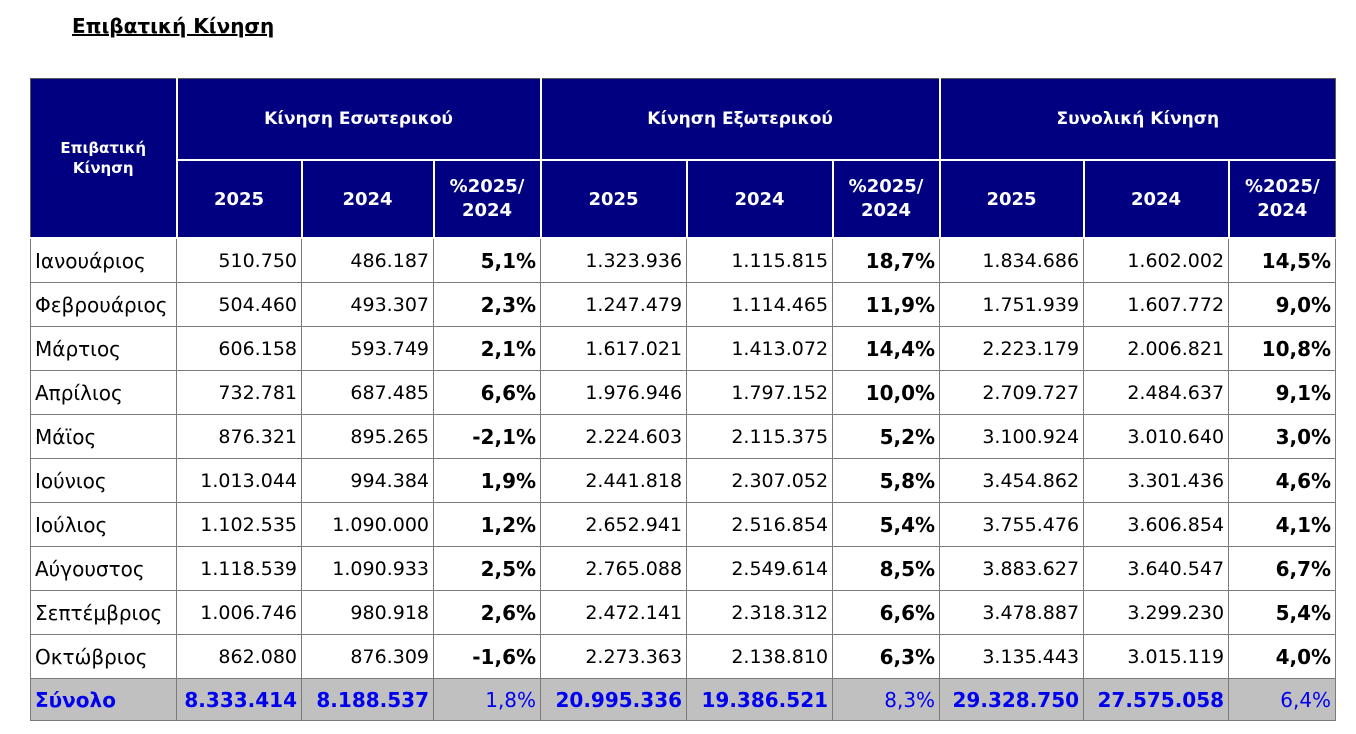 Image resolution: width=1356 pixels, height=734 pixels. I want to click on header-domestic-2025: 2025, so click(239, 199).